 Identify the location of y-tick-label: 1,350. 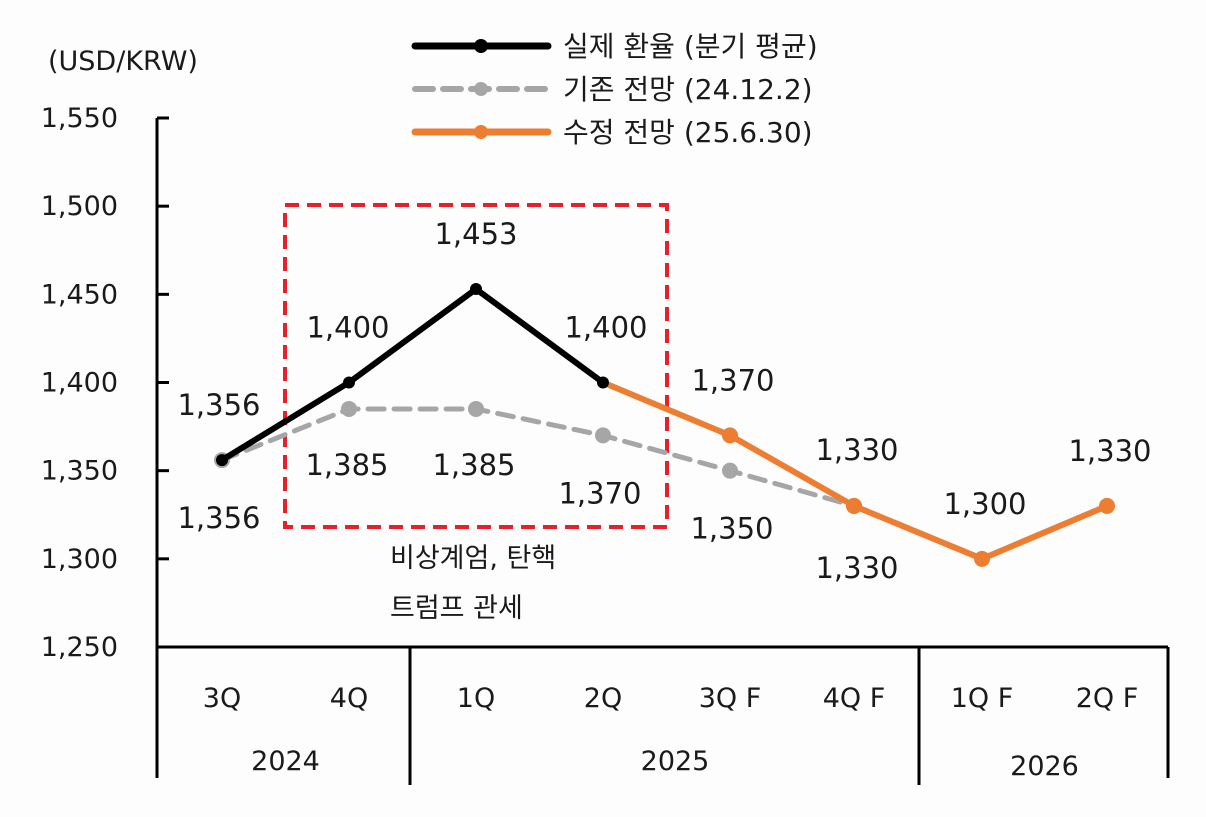
(79, 471).